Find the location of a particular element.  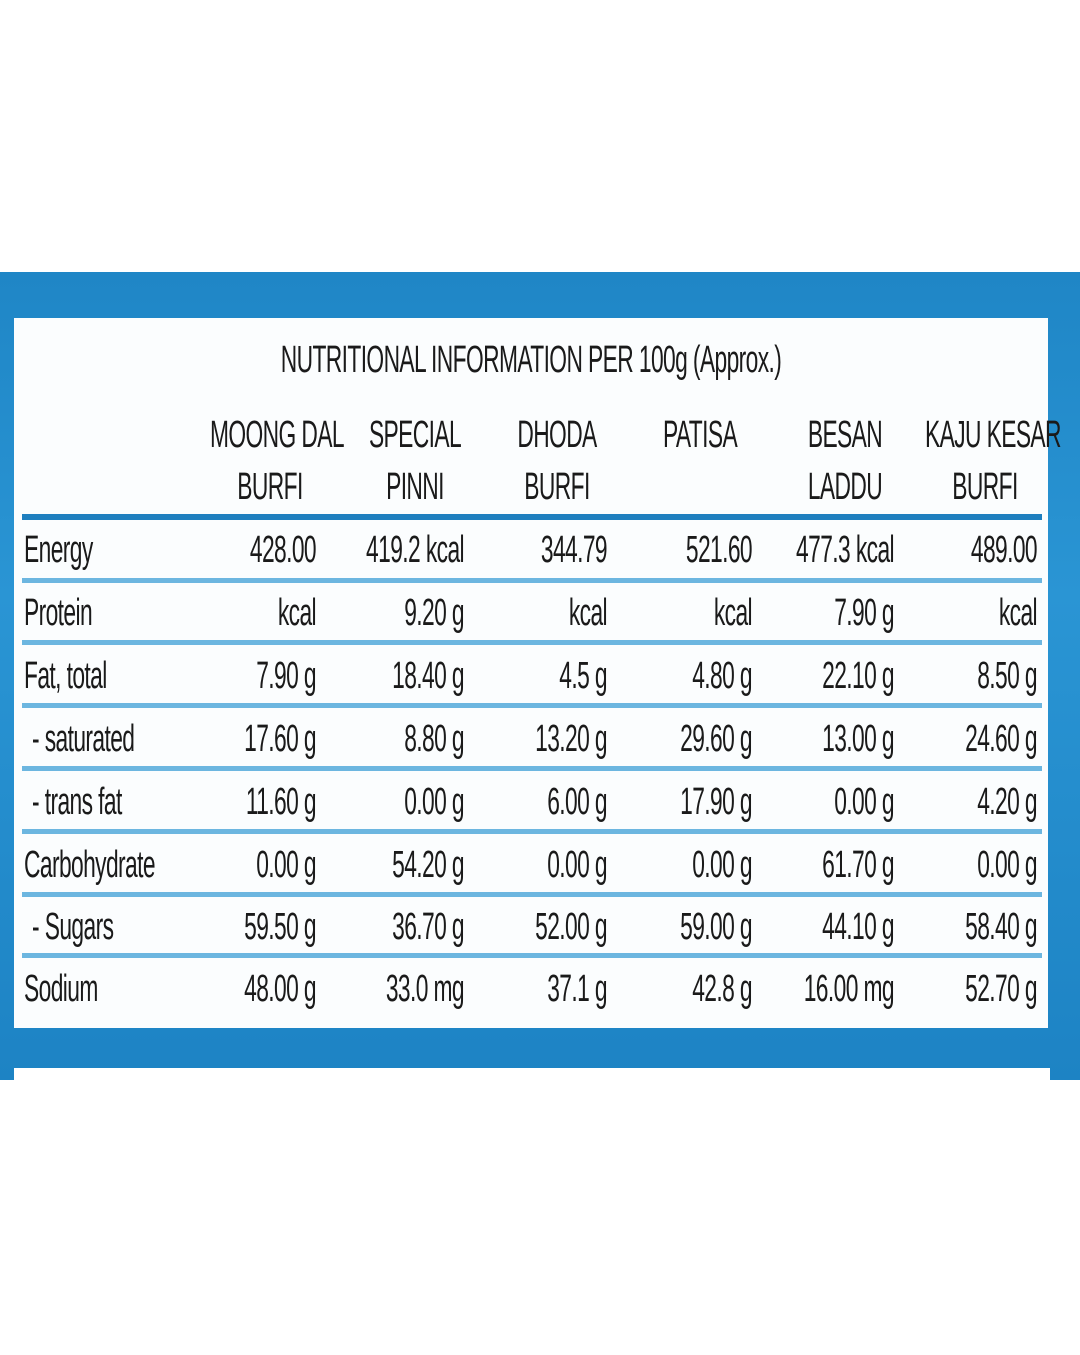

nutrient-value: 17.60 g is located at coordinates (280, 738).